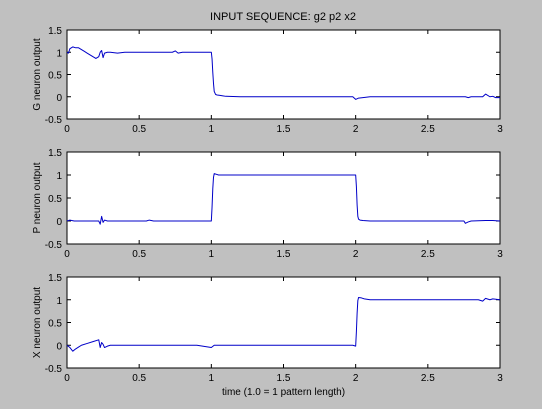 The image size is (542, 409). I want to click on y-axis-label: G neuron output, so click(37, 74).